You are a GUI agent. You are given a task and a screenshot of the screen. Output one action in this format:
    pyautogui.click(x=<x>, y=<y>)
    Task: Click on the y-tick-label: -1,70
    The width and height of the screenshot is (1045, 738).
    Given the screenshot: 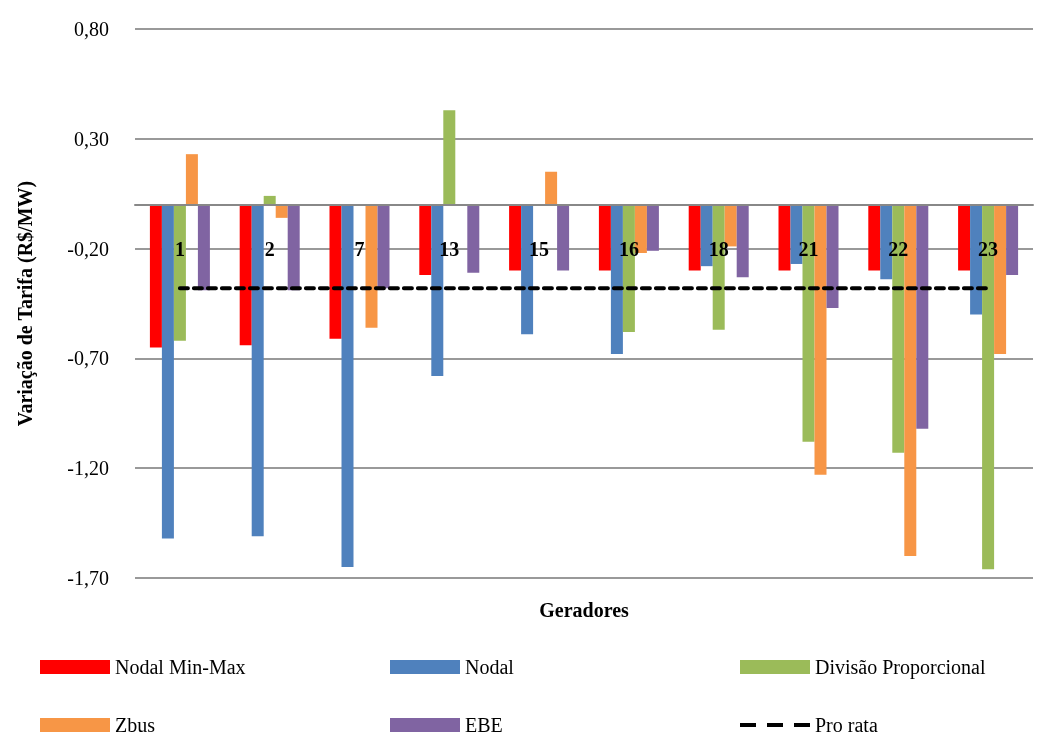 What is the action you would take?
    pyautogui.click(x=88, y=578)
    